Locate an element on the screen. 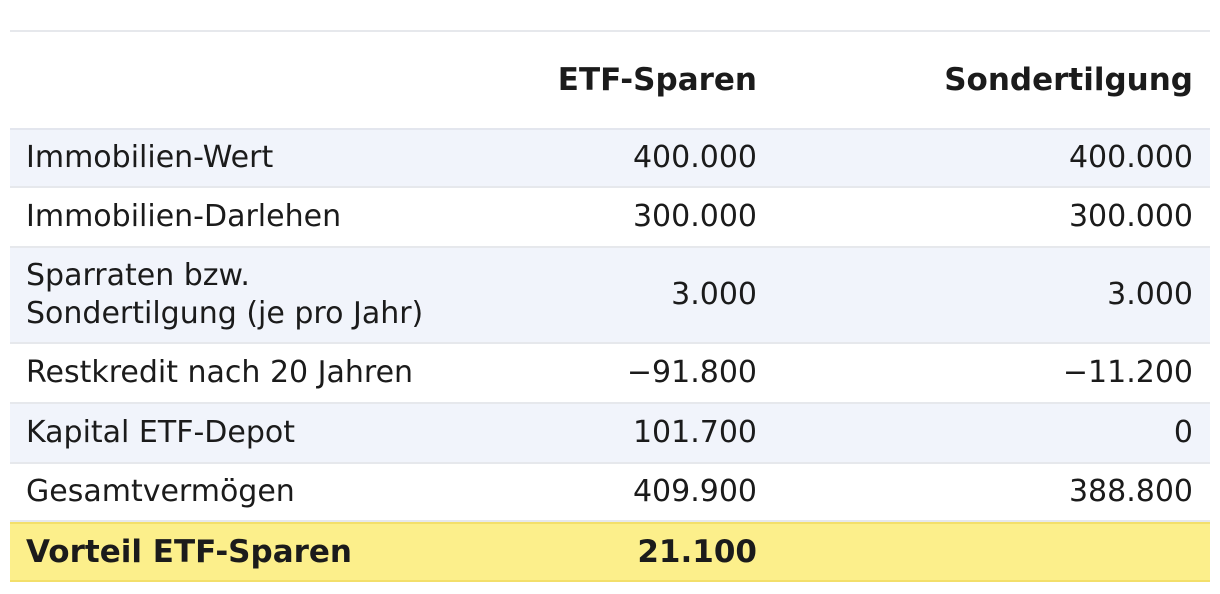  table-row: Kapital ETF-Depot 101.700 0 is located at coordinates (610, 434).